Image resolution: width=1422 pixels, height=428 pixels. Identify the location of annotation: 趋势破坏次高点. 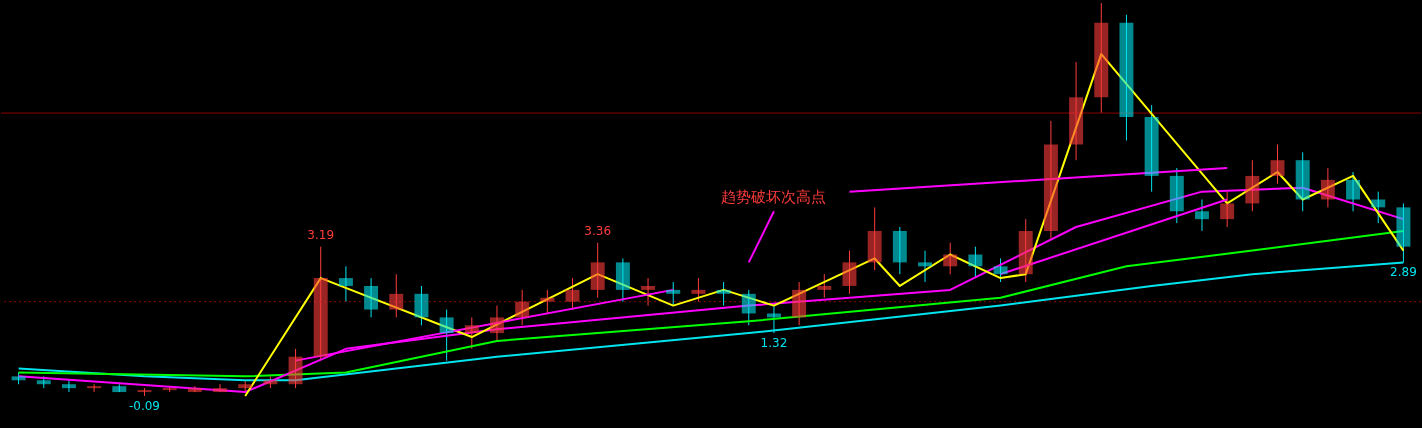
(774, 197).